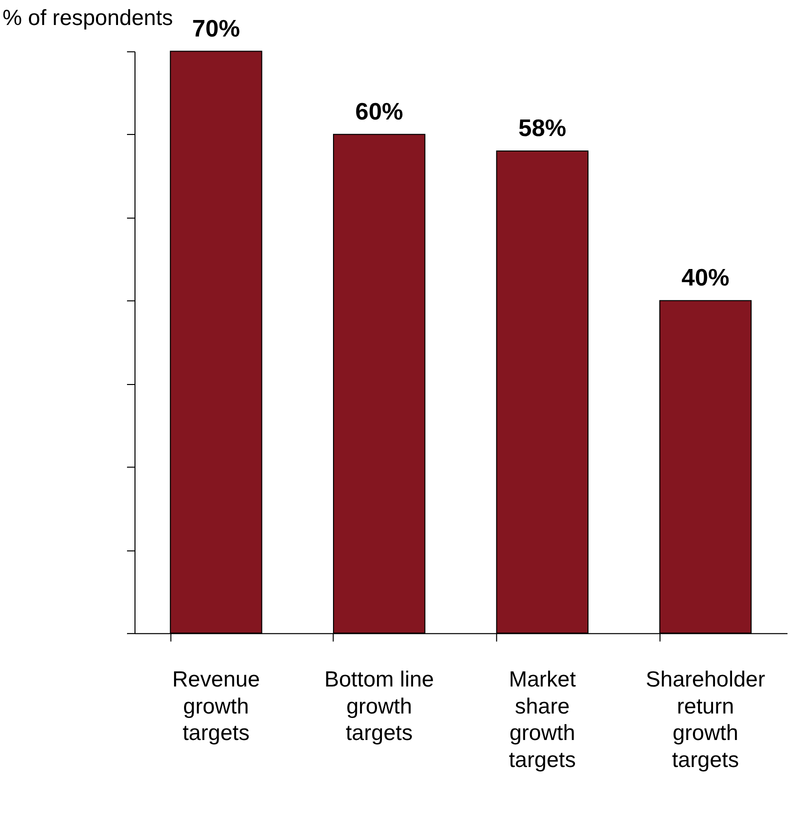 This screenshot has height=828, width=792. What do you see at coordinates (216, 28) in the screenshot?
I see `data-label: 70%` at bounding box center [216, 28].